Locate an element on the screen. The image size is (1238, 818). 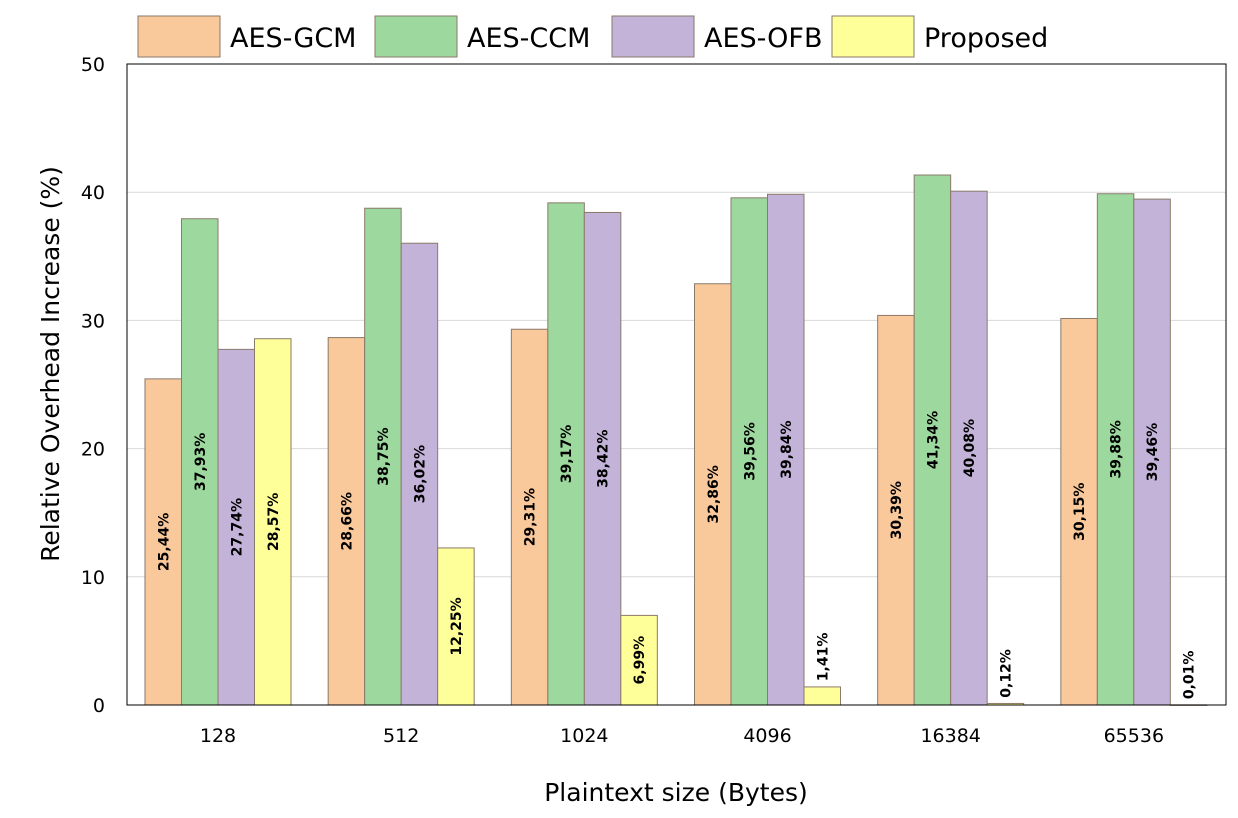
legend-label: AES-CCM is located at coordinates (528, 38).